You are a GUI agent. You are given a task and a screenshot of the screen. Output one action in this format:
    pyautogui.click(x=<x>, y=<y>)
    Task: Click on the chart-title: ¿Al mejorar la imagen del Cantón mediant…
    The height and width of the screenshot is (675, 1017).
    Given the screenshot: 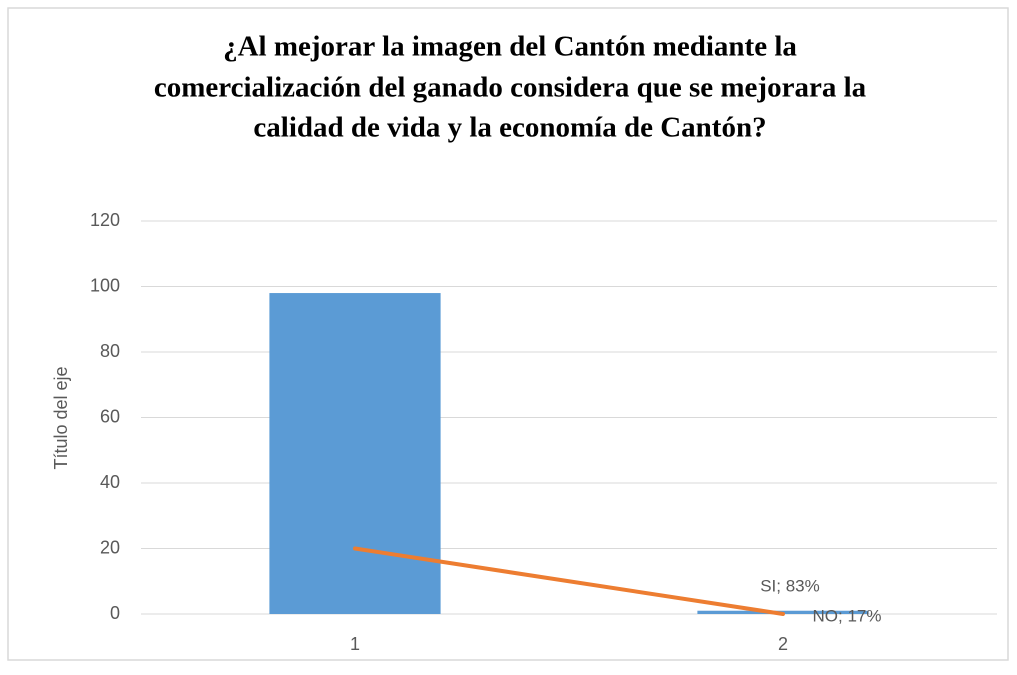 What is the action you would take?
    pyautogui.click(x=510, y=47)
    